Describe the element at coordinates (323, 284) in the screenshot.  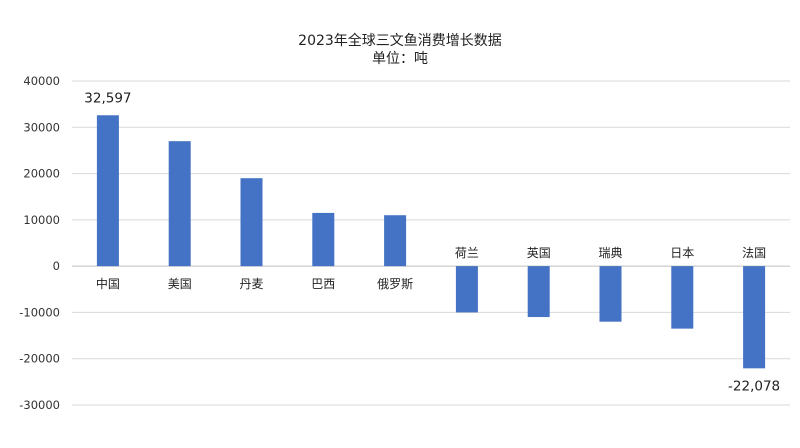
I see `category-label: 巴西` at that location.